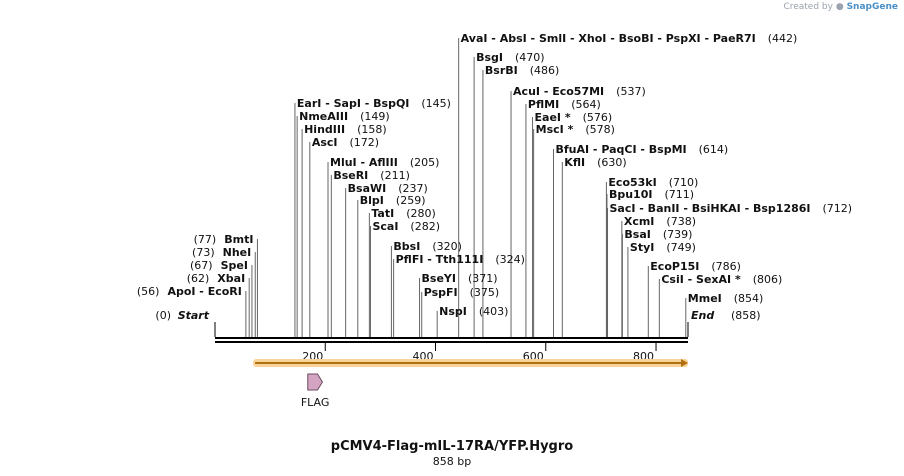  What do you see at coordinates (441, 292) in the screenshot?
I see `enzyme-name: PspFI` at bounding box center [441, 292].